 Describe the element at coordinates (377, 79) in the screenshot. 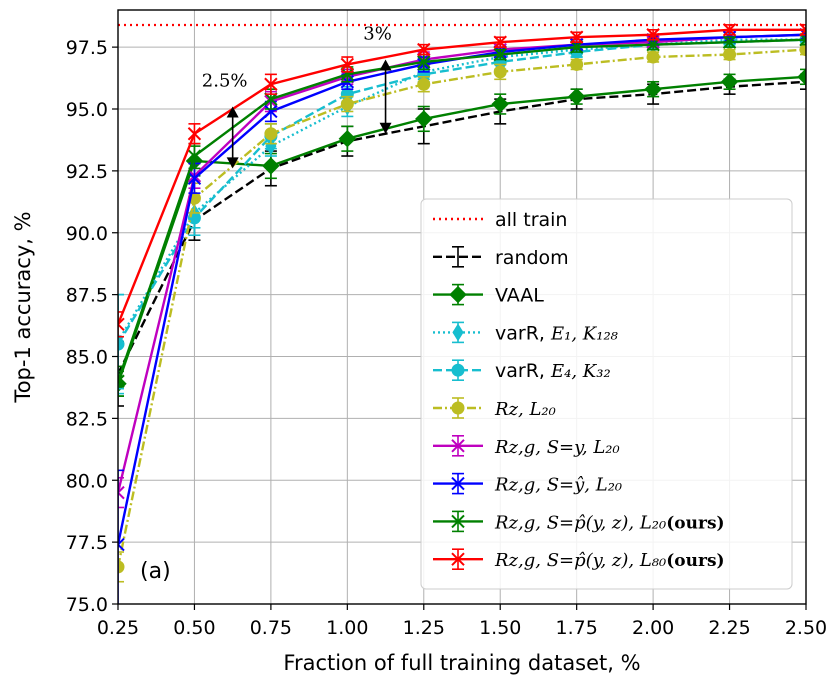

I see `annotation-1: 3%` at that location.